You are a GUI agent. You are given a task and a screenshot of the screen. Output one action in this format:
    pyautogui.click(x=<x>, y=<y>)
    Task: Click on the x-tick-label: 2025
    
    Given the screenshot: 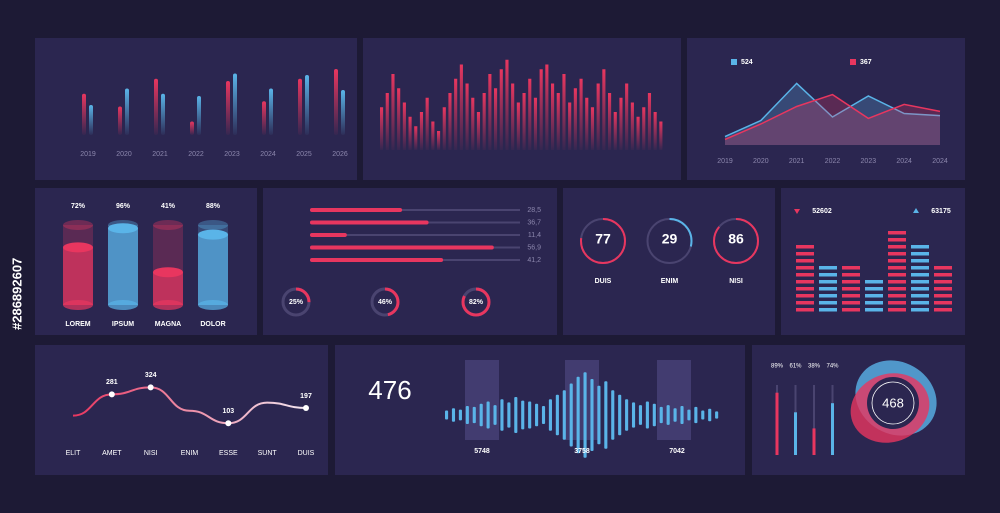 What is the action you would take?
    pyautogui.click(x=304, y=154)
    